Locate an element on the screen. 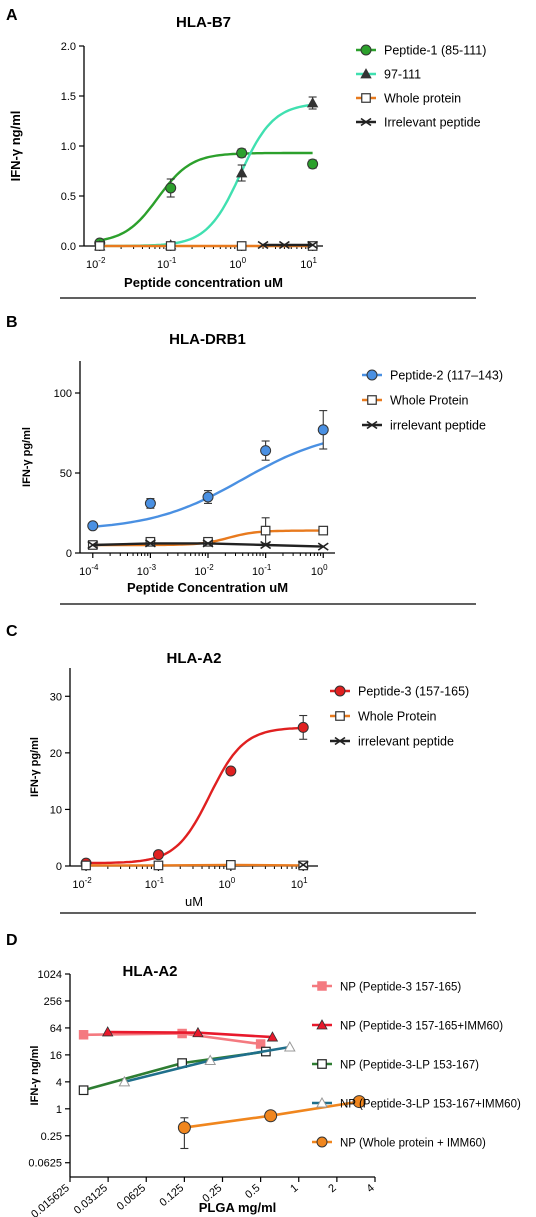  series-np-peptide-3-lp-153-167-imm60 is located at coordinates (207, 1063).